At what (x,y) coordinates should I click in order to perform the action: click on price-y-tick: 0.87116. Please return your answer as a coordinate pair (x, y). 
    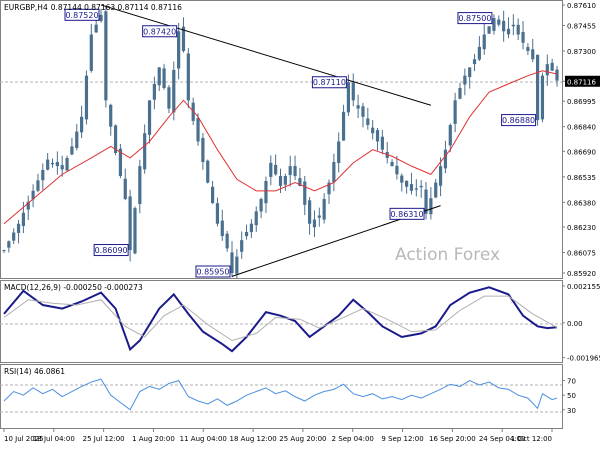
    Looking at the image, I should click on (581, 82).